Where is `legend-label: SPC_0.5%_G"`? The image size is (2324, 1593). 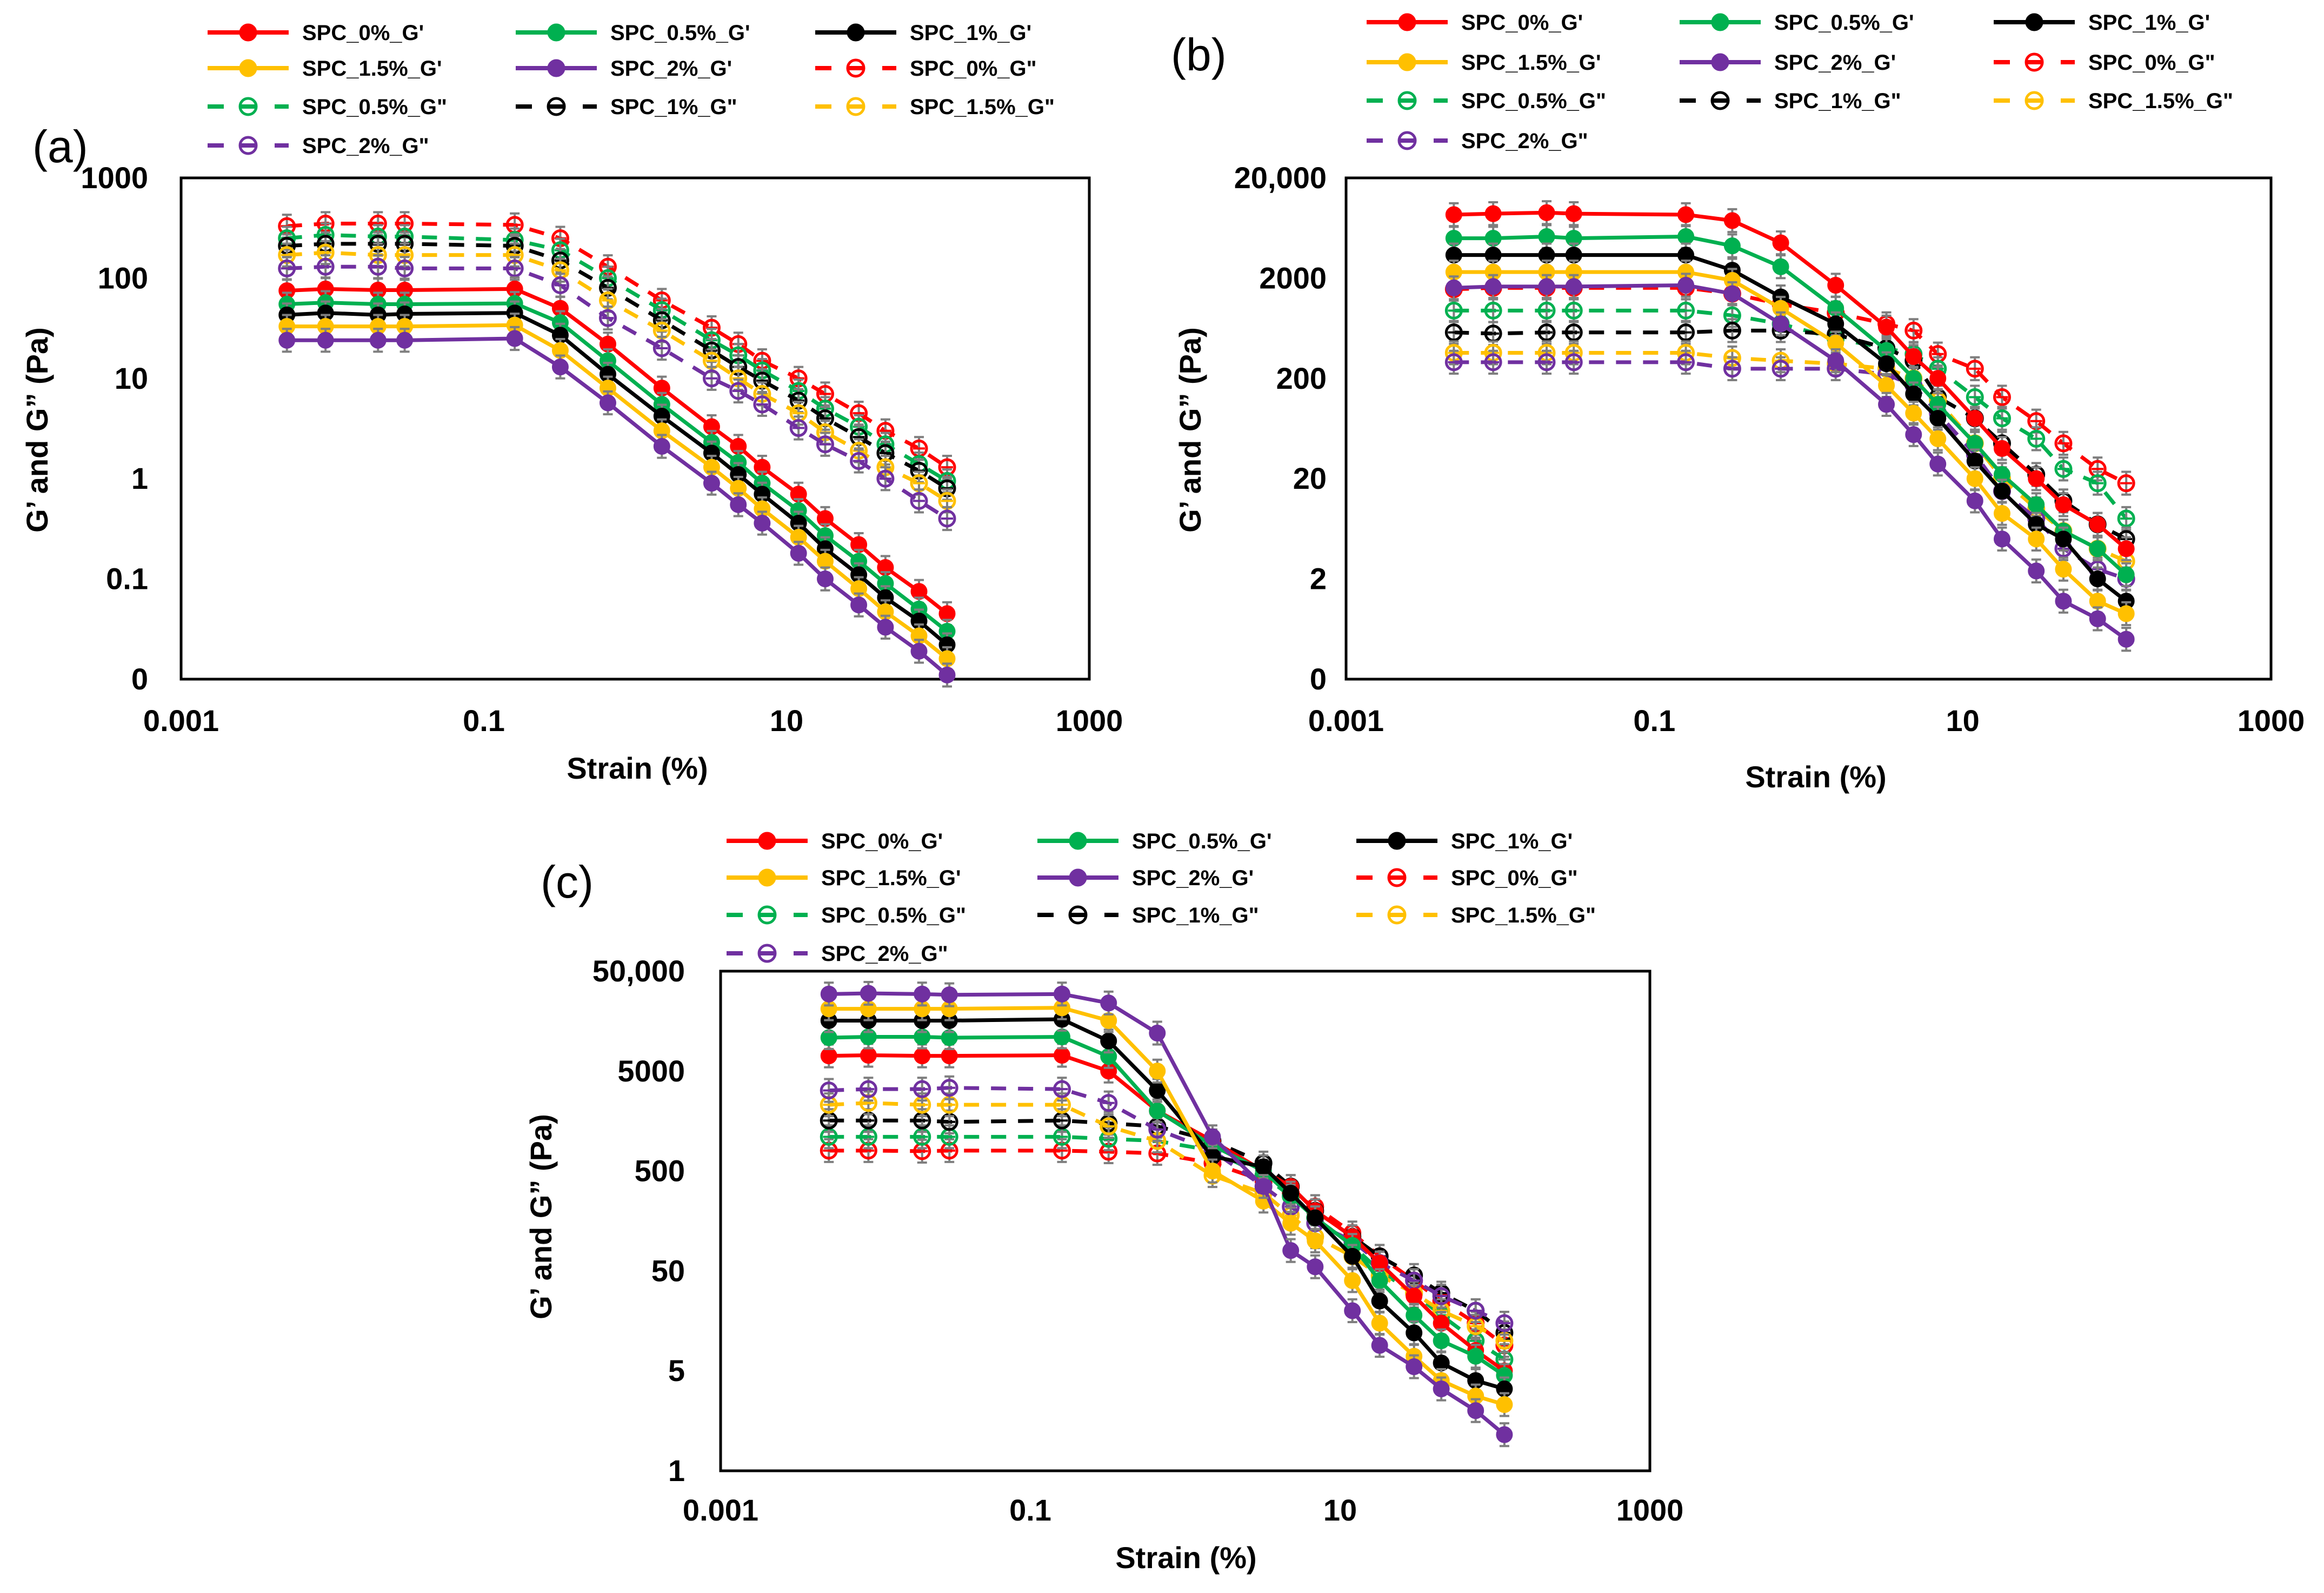 legend-label: SPC_0.5%_G" is located at coordinates (1533, 101).